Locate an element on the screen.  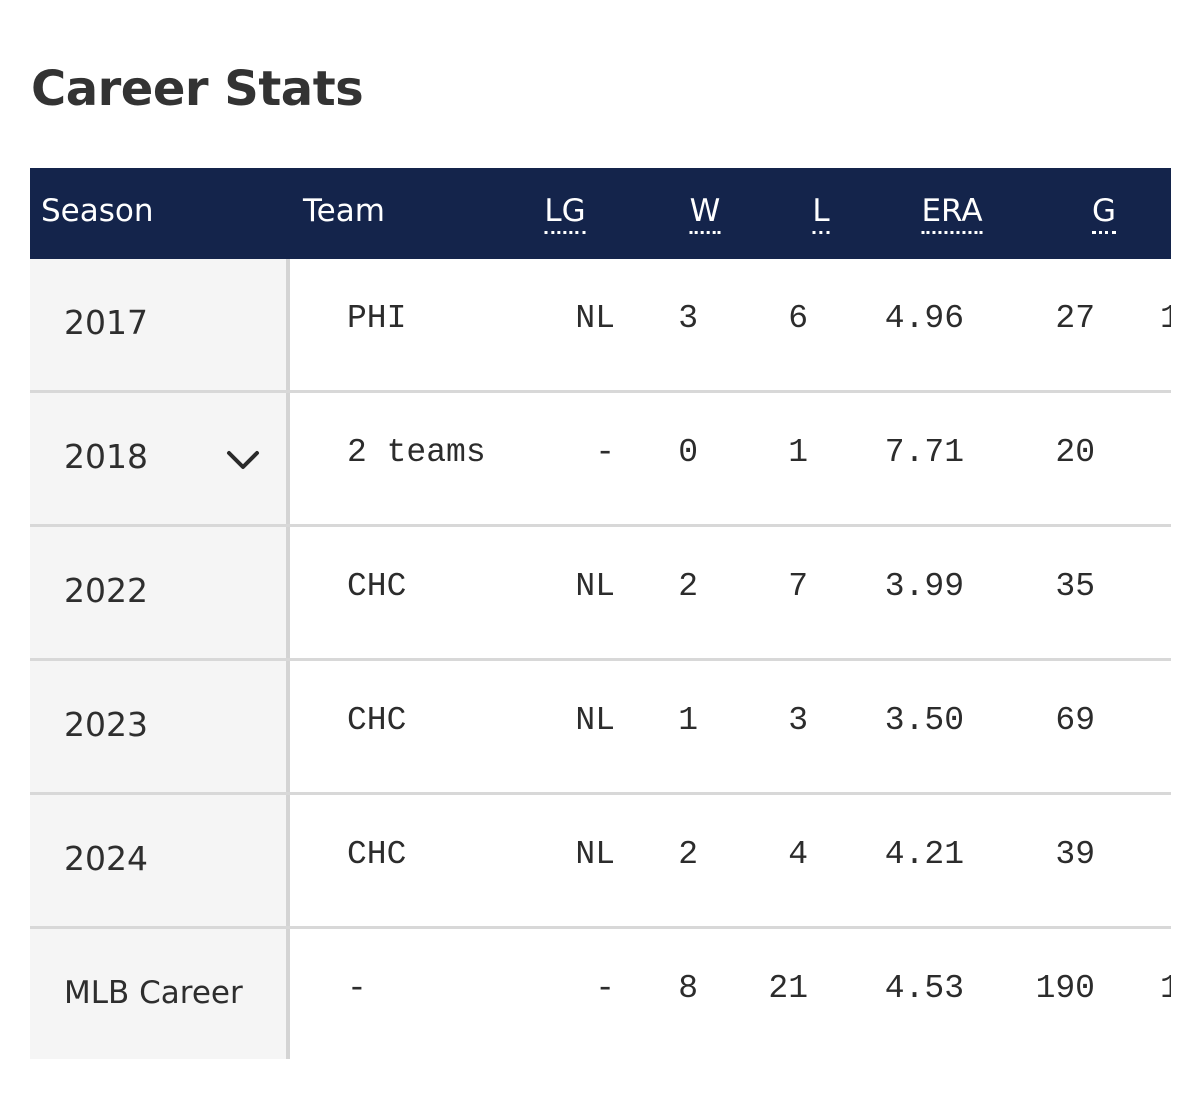
games-cell: 69 is located at coordinates (1075, 720).